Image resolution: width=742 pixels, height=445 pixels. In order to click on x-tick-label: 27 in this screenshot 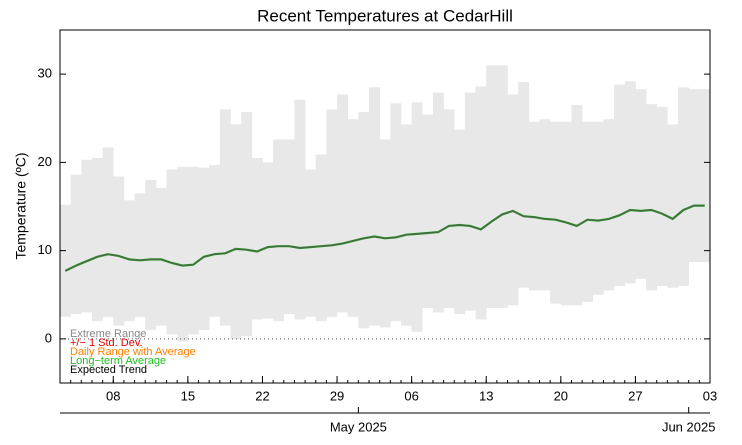, I will do `click(635, 395)`.